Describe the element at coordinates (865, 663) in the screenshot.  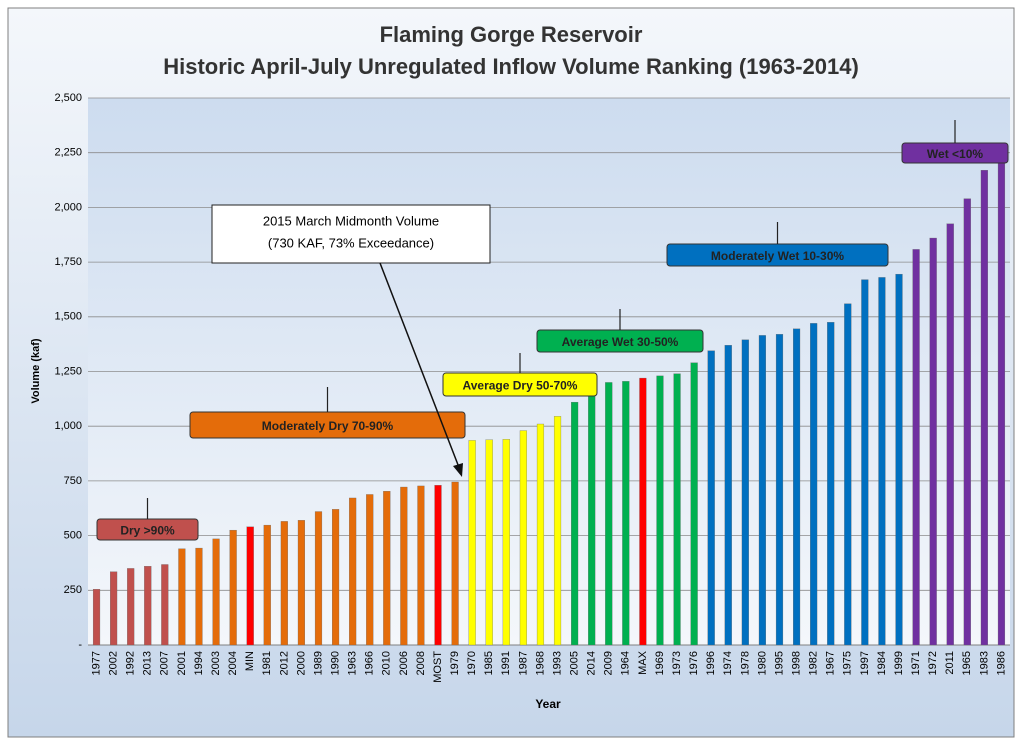
I see `x-tick-label: 1997` at that location.